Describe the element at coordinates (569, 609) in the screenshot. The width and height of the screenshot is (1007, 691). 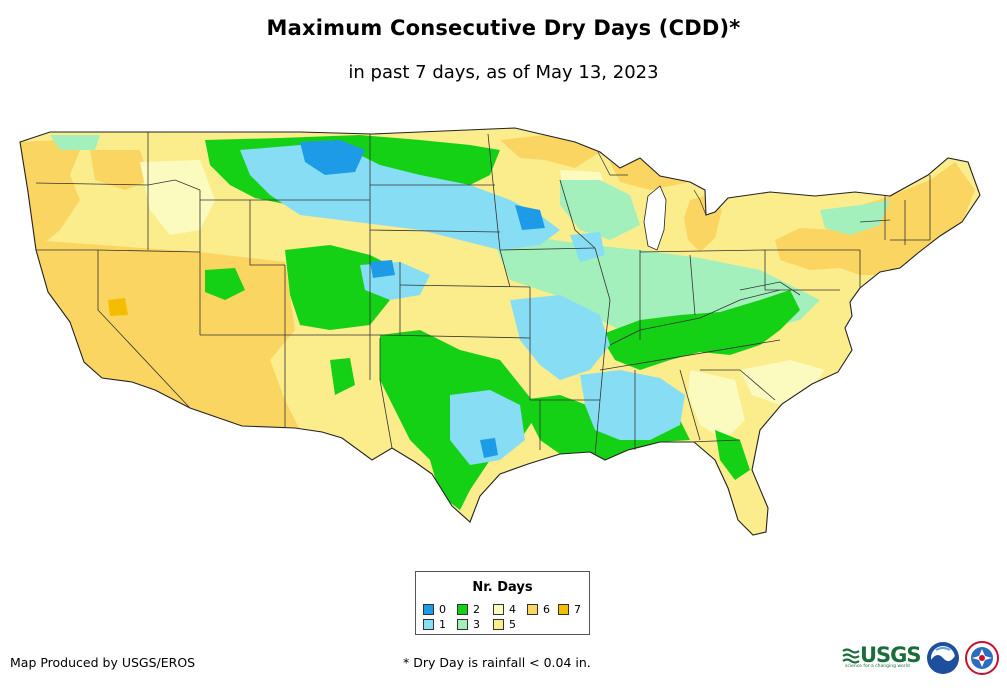
I see `legend-item-7: 7` at that location.